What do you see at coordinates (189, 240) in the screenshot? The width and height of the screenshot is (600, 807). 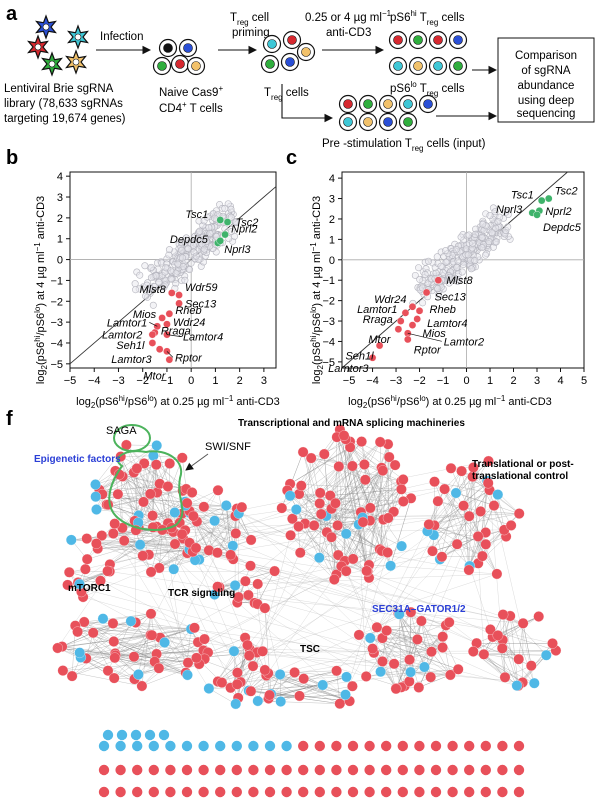 I see `gene-label-depdc5: Depdc5` at bounding box center [189, 240].